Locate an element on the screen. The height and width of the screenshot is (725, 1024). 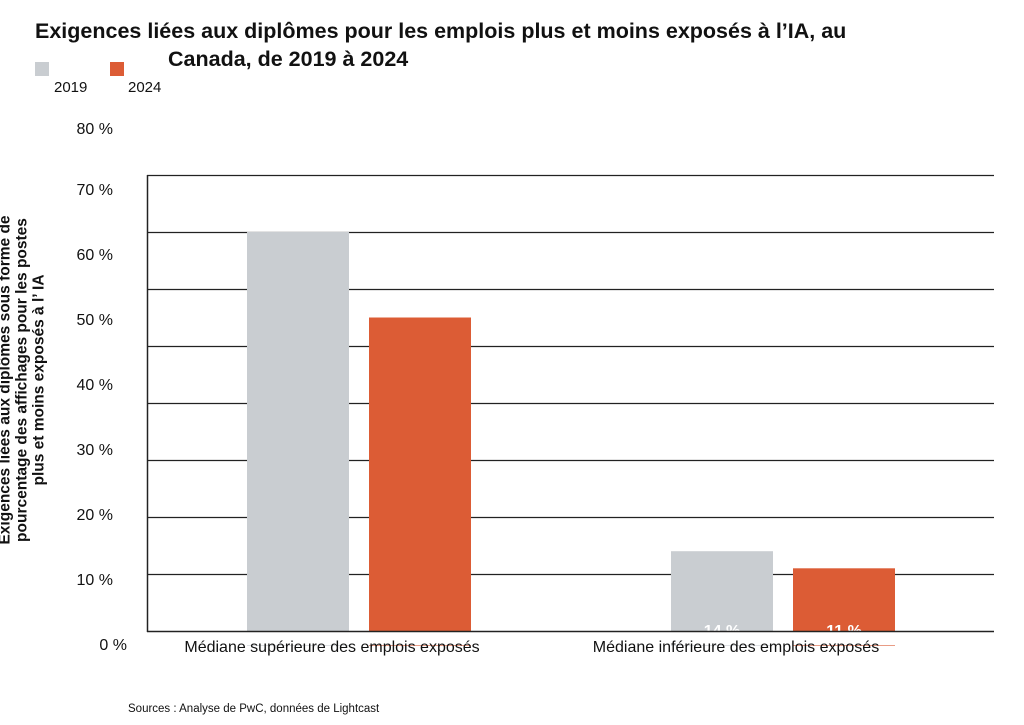
legend-swatch-2019 is located at coordinates (42, 69).